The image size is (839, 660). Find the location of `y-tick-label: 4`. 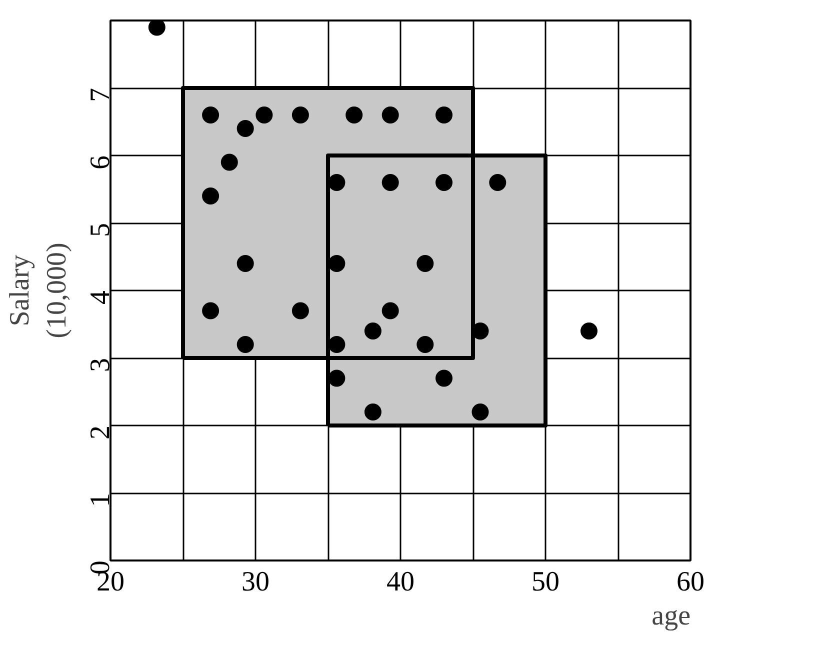

y-tick-label: 4 is located at coordinates (100, 297).